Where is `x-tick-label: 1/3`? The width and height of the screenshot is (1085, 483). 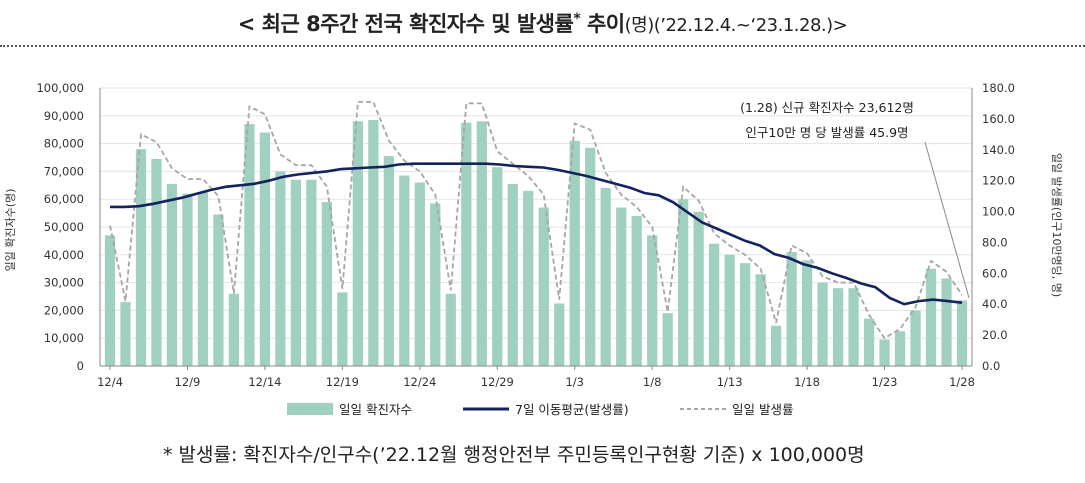
x-tick-label: 1/3 is located at coordinates (574, 382).